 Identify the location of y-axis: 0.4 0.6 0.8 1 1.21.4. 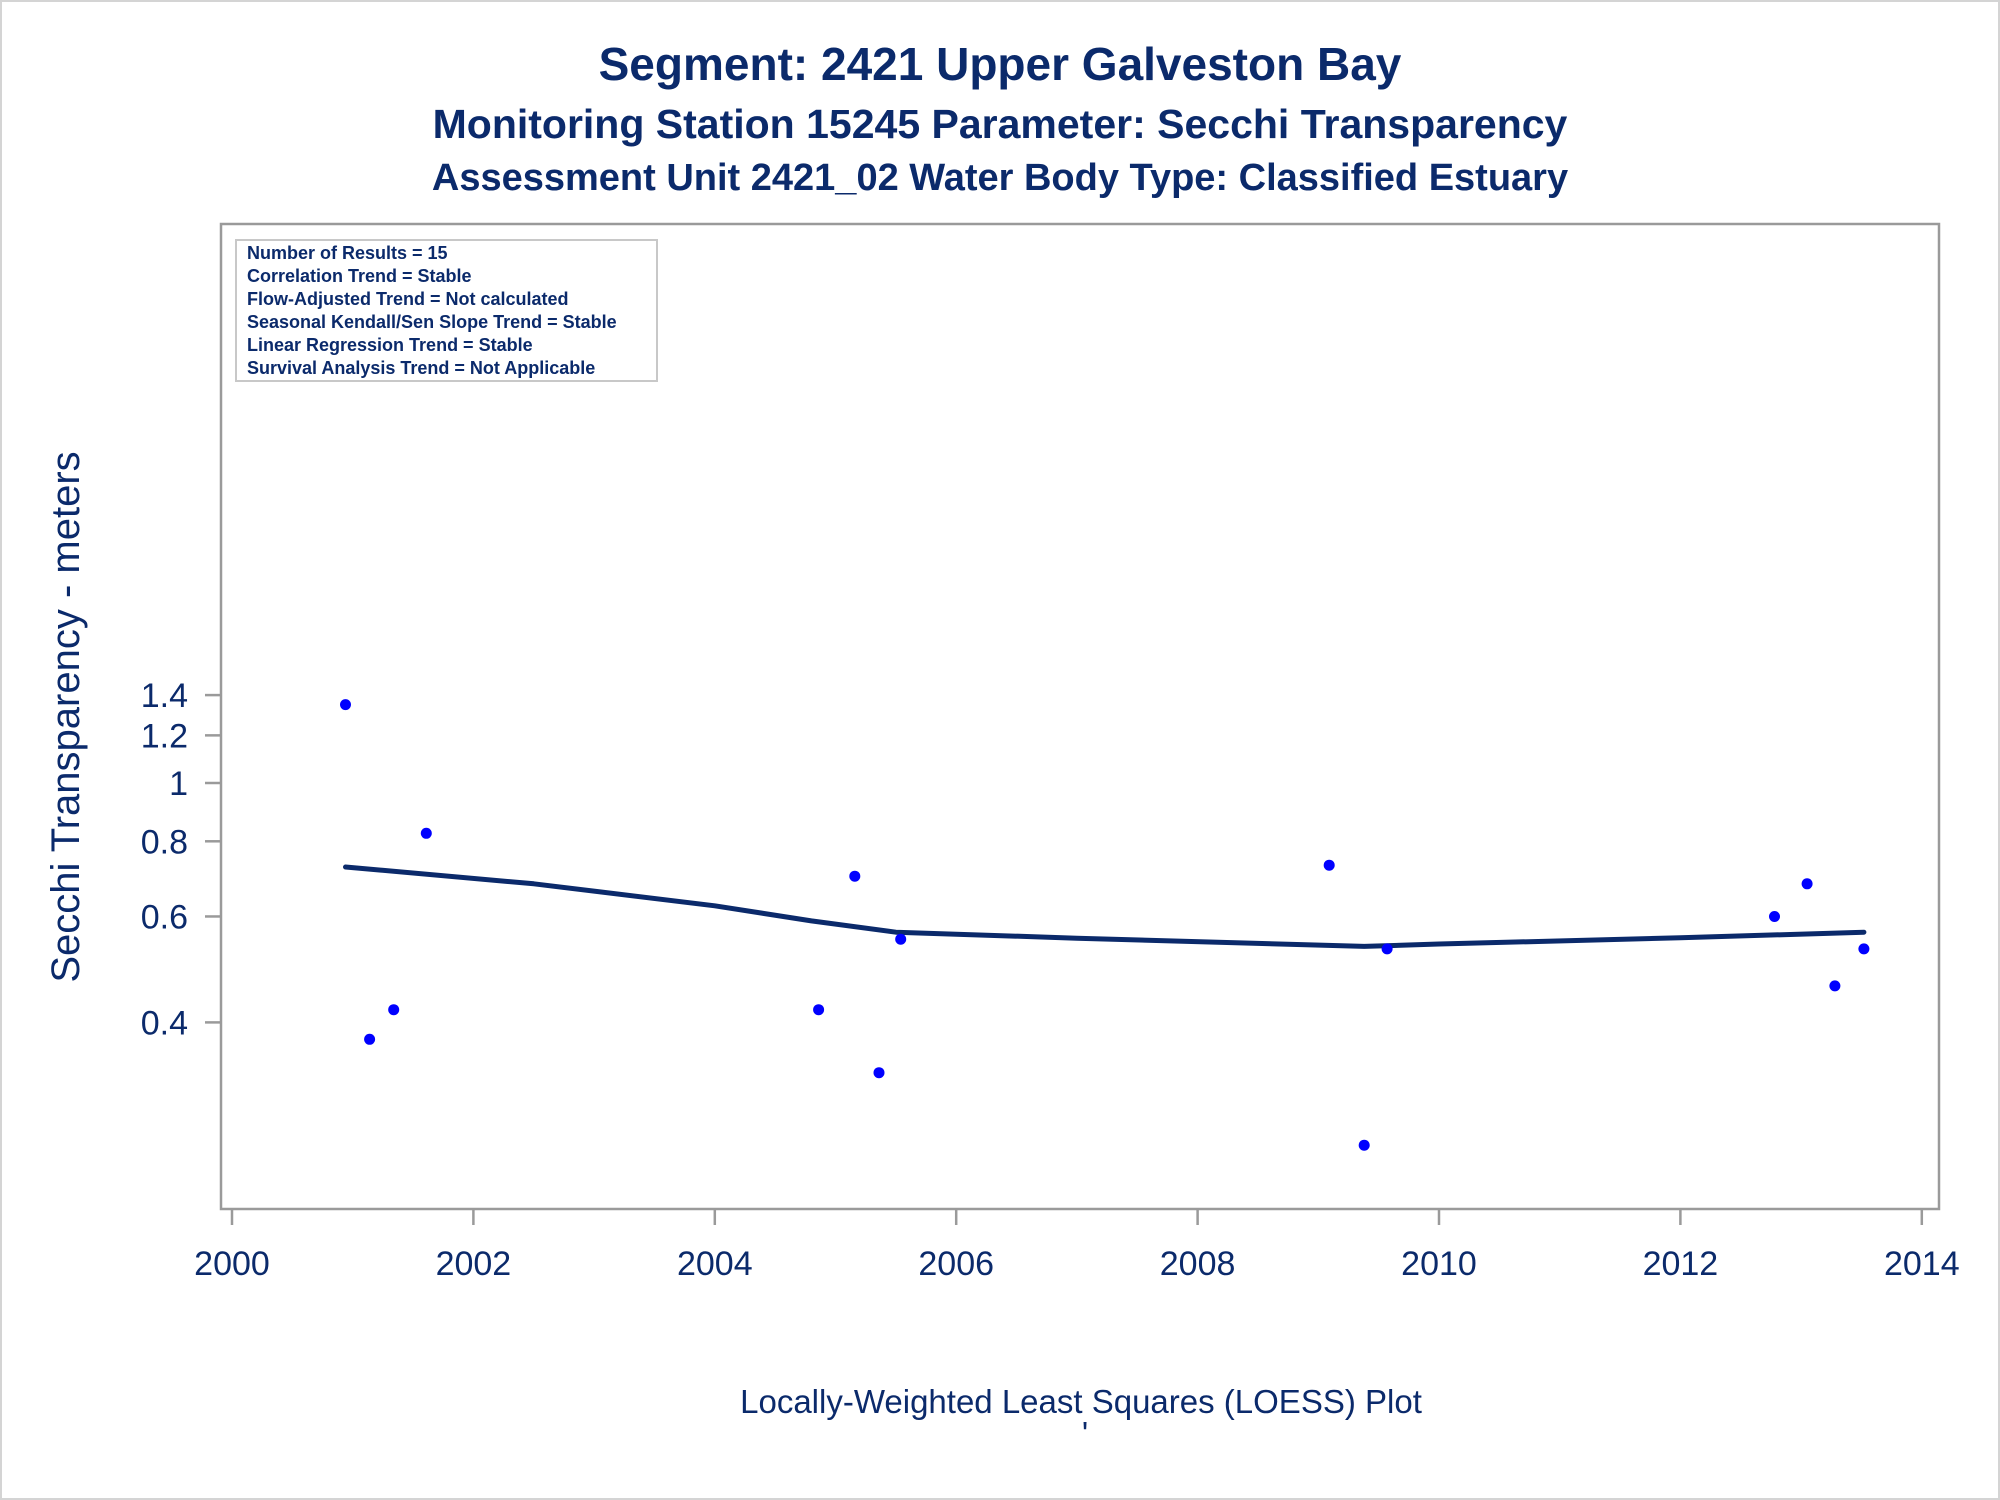
(181, 859).